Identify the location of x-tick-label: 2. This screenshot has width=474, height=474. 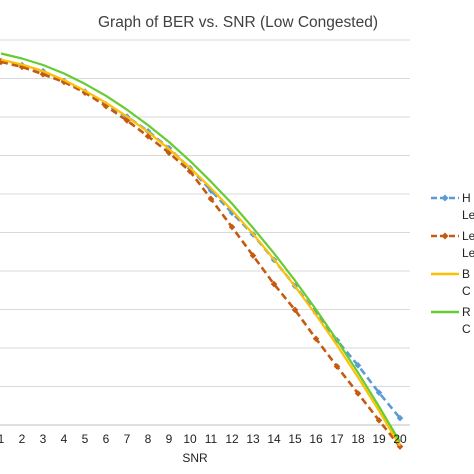
(22, 439).